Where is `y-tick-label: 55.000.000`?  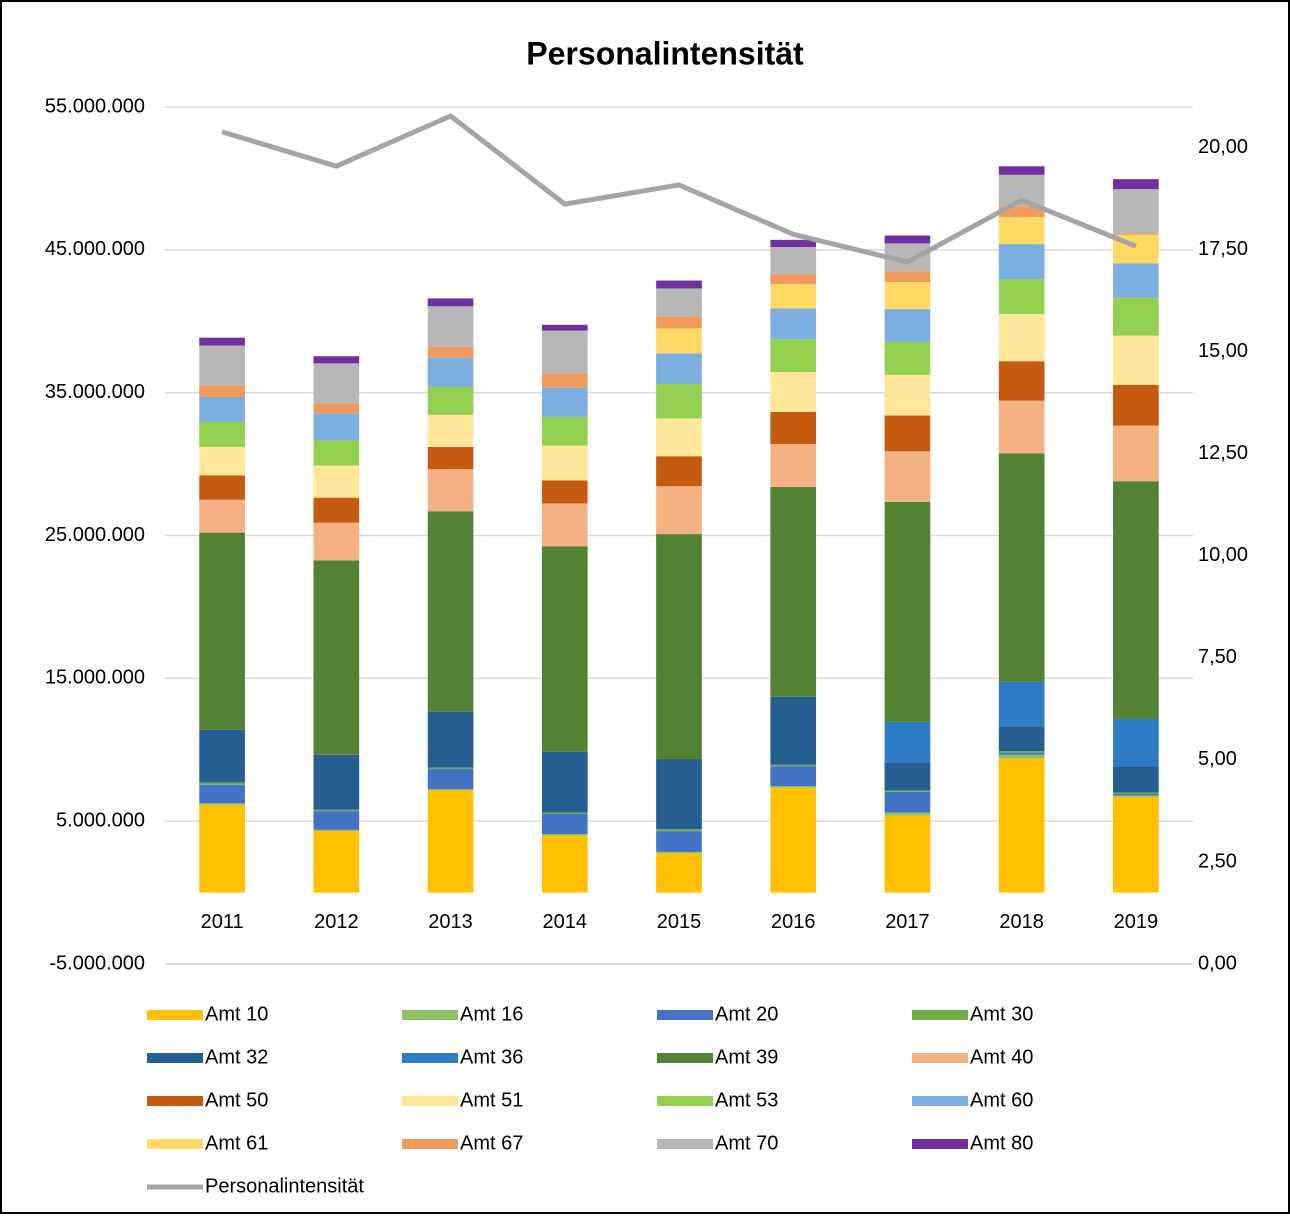 y-tick-label: 55.000.000 is located at coordinates (95, 106).